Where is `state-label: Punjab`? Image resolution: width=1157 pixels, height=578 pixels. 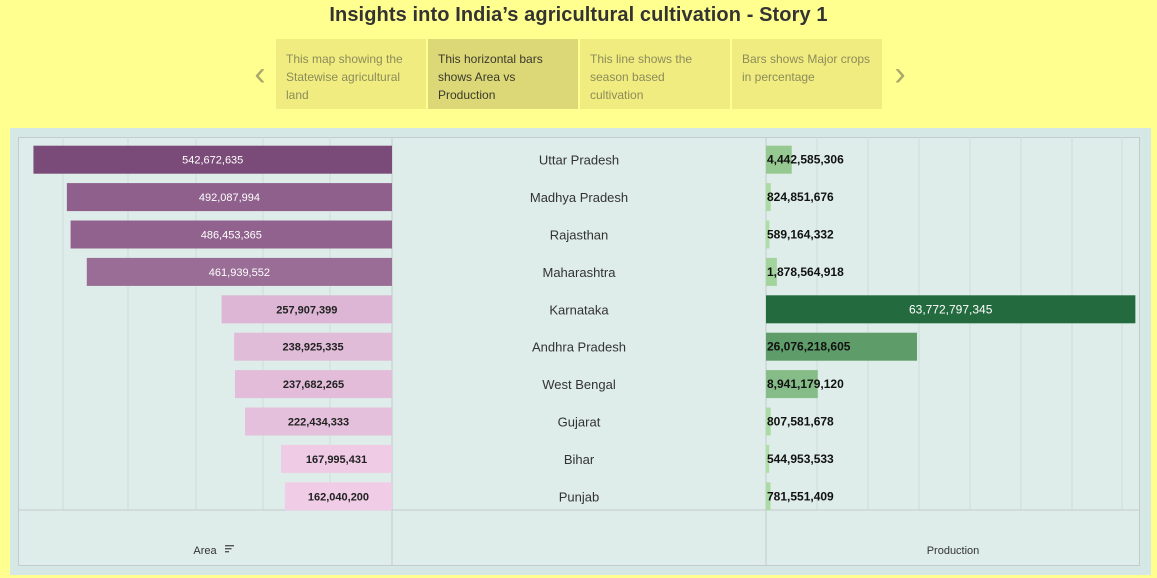
state-label: Punjab is located at coordinates (579, 496).